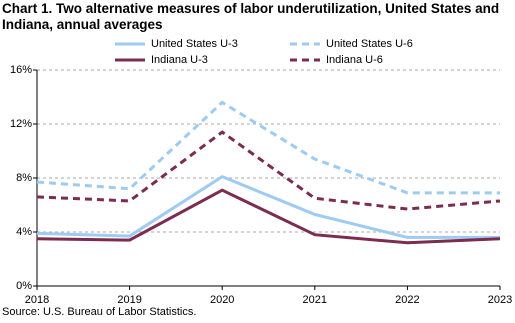 This screenshot has height=323, width=515. What do you see at coordinates (194, 44) in the screenshot?
I see `legend-label: United States U-3` at bounding box center [194, 44].